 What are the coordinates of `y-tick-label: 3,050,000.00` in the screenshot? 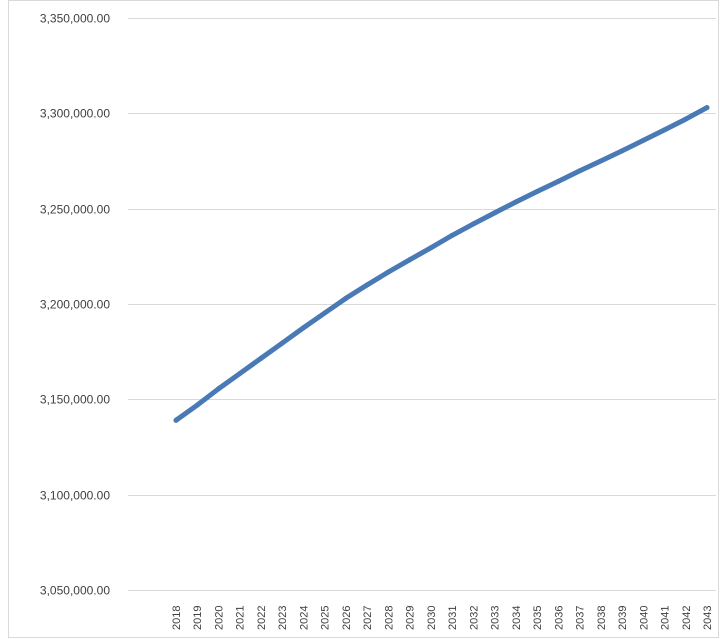 It's located at (75, 591).